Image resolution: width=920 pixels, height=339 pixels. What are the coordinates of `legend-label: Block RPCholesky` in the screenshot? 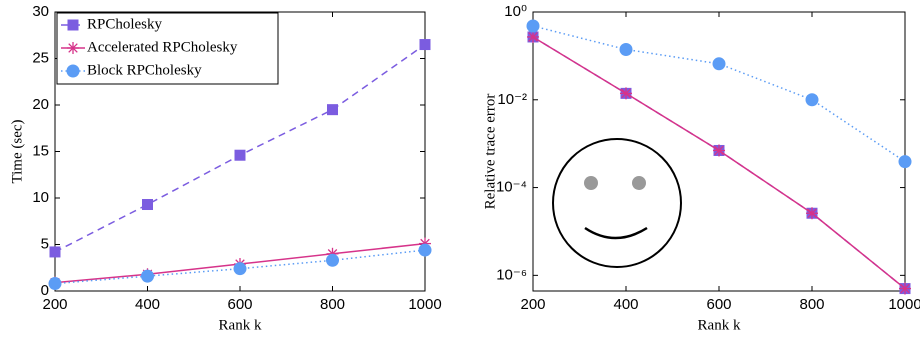 It's located at (144, 70).